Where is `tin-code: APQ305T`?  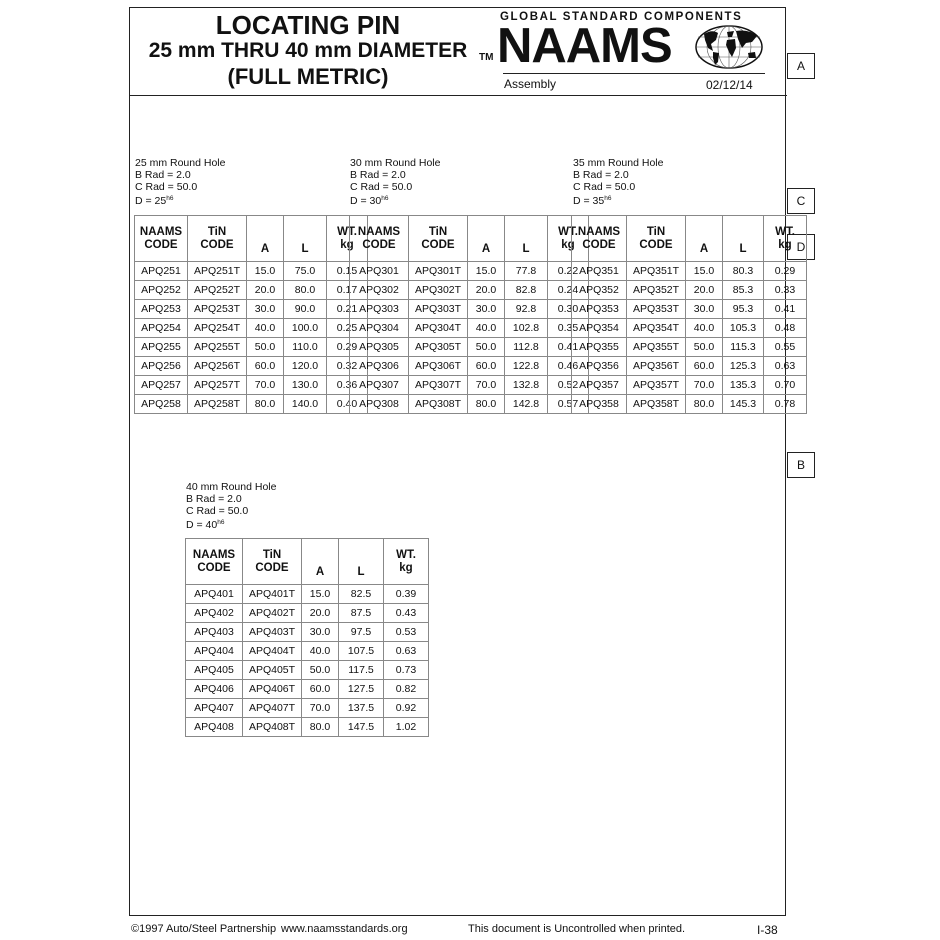 tin-code: APQ305T is located at coordinates (438, 347).